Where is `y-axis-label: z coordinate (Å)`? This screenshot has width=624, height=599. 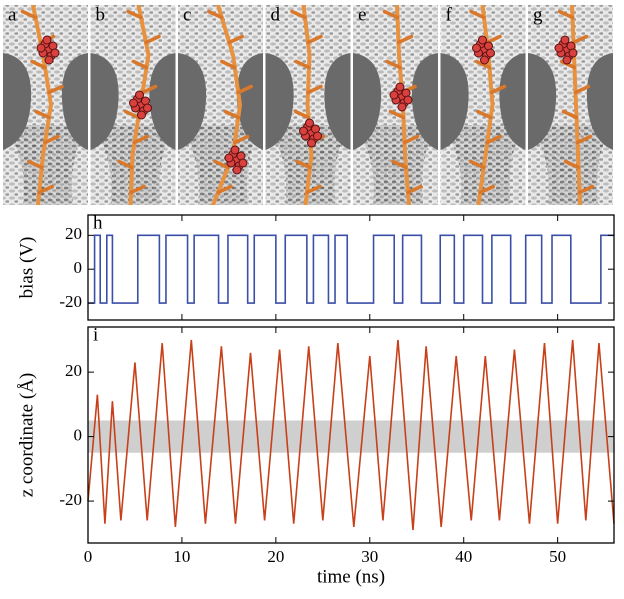 y-axis-label: z coordinate (Å) is located at coordinates (26, 435).